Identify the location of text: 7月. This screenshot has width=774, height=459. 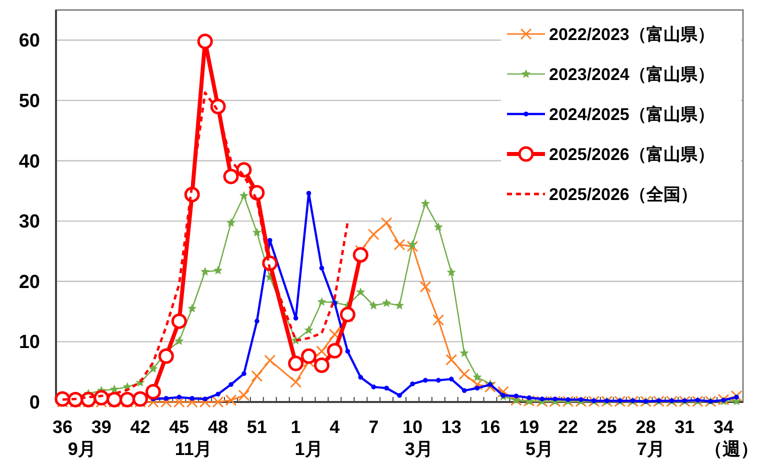
(650, 449).